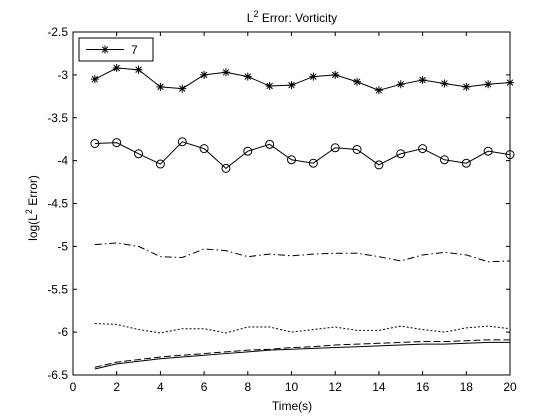 The image size is (560, 420). I want to click on x-tick-label: 16, so click(423, 387).